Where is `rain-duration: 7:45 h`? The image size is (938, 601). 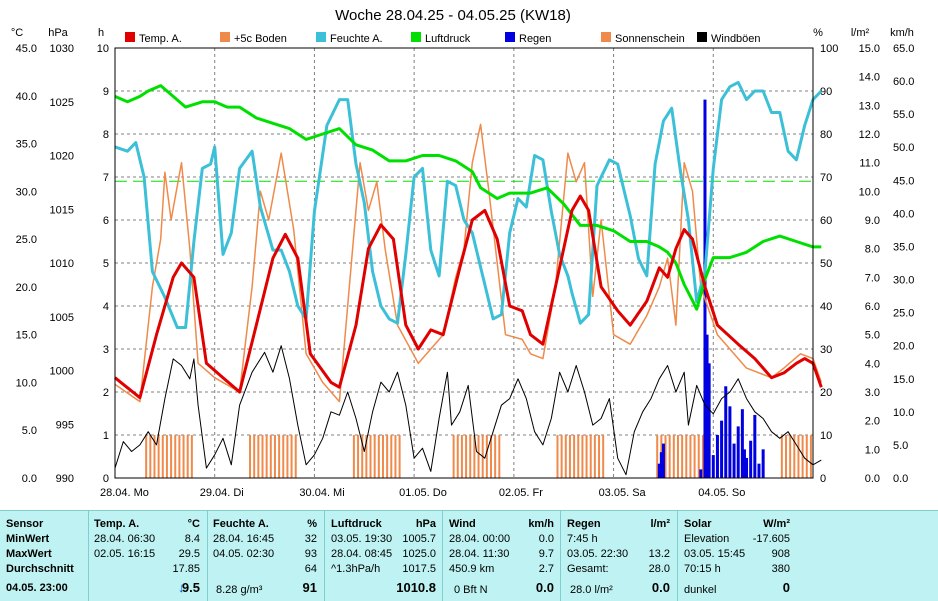
rain-duration: 7:45 h is located at coordinates (582, 539).